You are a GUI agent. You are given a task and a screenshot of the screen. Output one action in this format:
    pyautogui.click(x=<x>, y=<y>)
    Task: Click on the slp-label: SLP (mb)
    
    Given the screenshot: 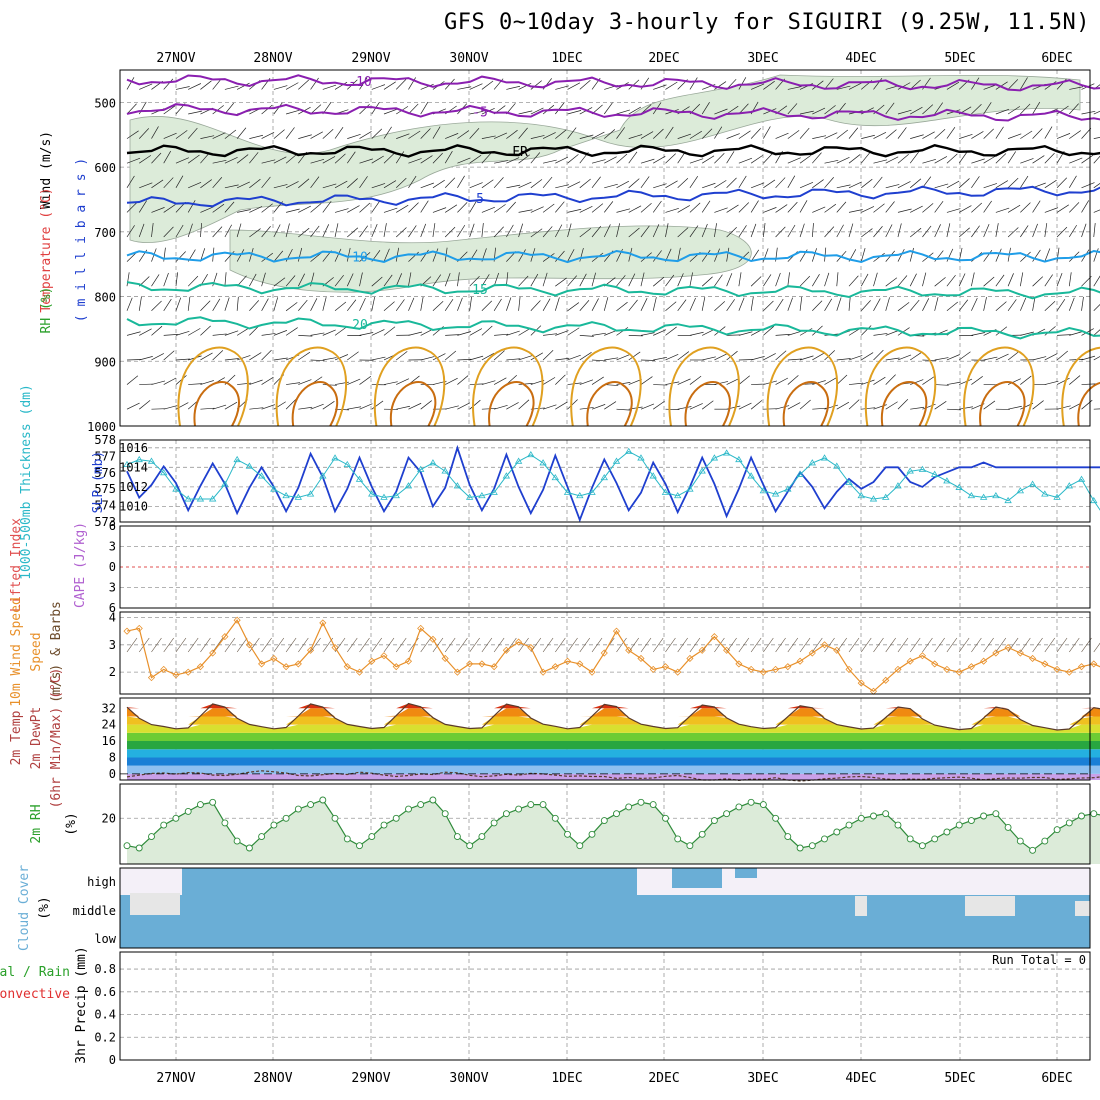 What is the action you would take?
    pyautogui.click(x=98, y=482)
    